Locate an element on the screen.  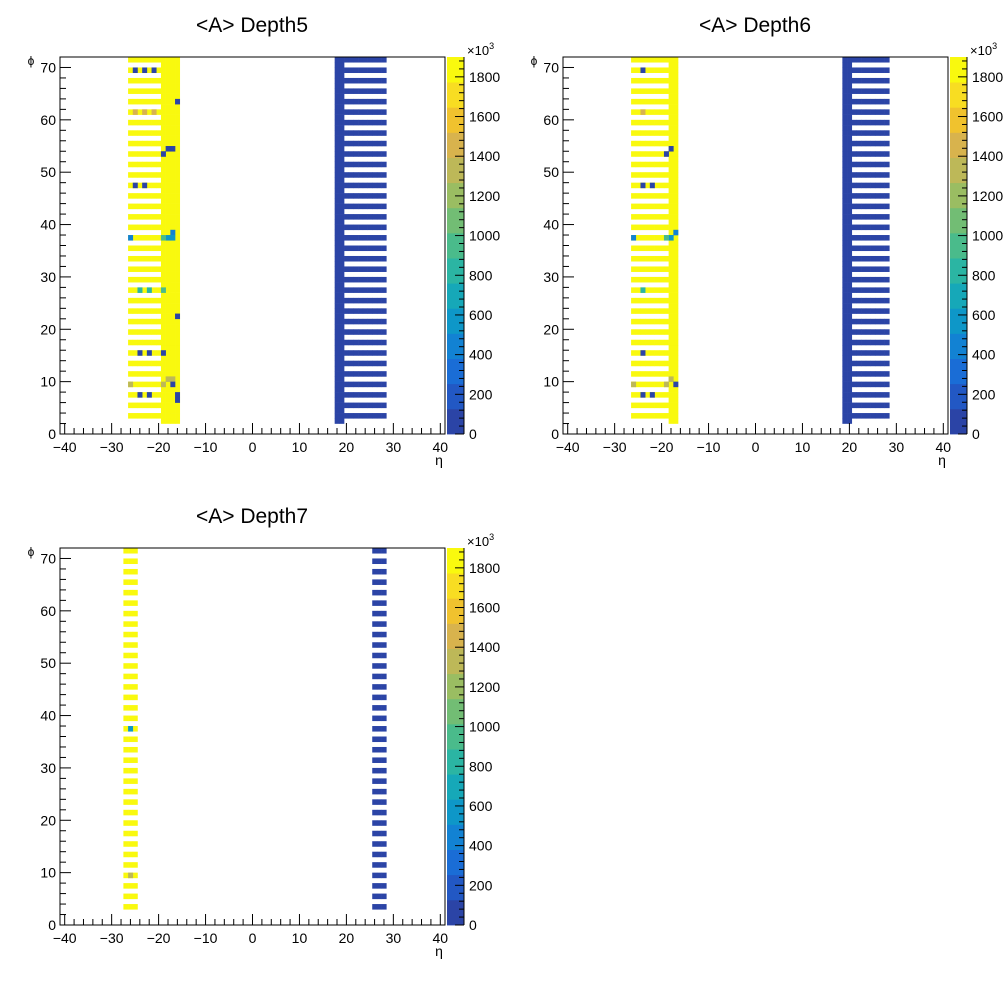
colorbar-tick-label: 800 is located at coordinates (481, 766).